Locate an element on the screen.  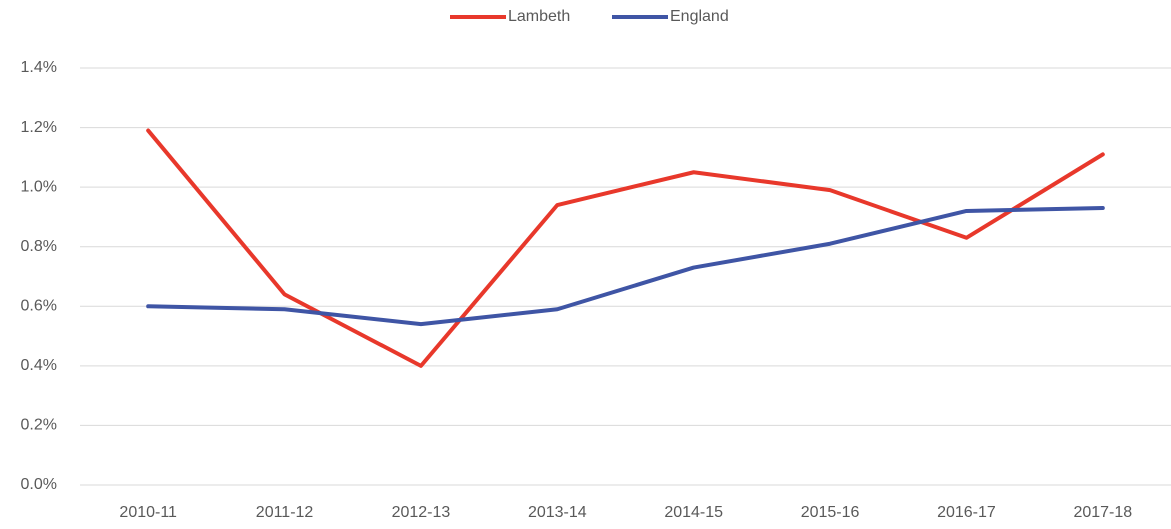
y-tick-label: 0.0% is located at coordinates (39, 484).